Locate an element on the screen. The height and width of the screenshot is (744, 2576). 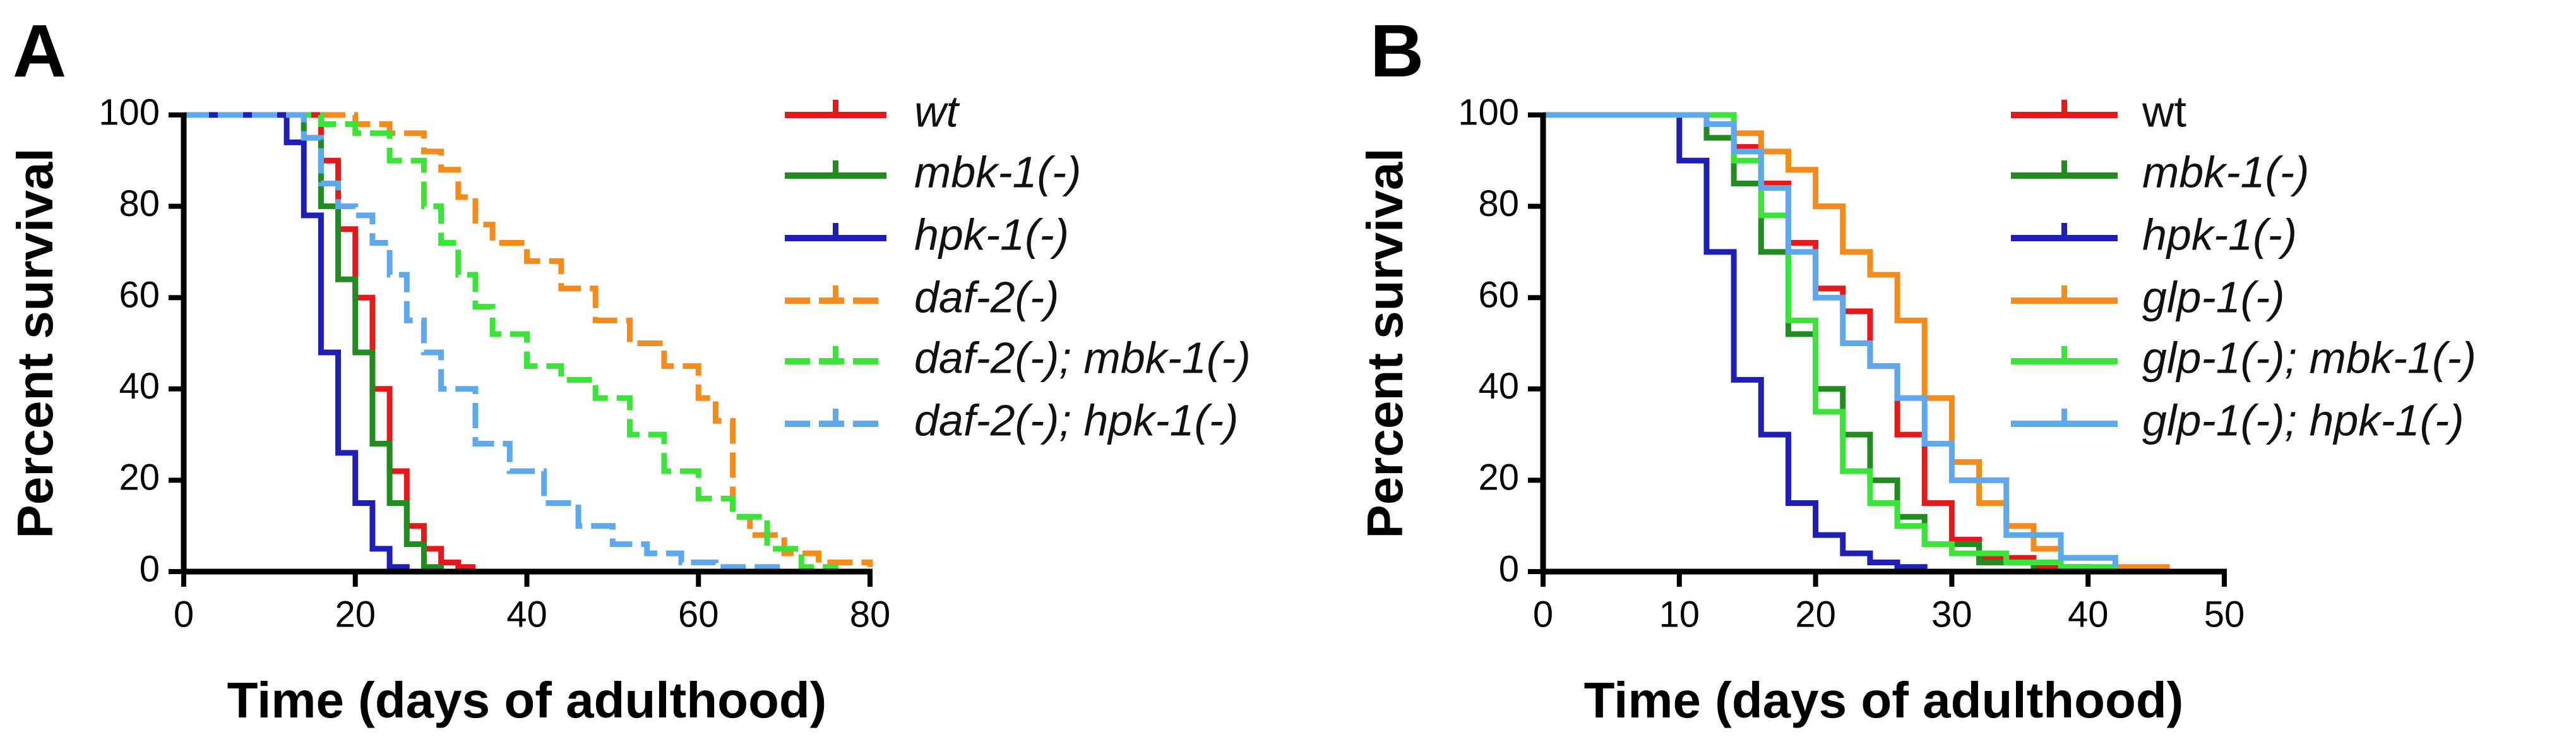
x-tick-label: 80 is located at coordinates (870, 614).